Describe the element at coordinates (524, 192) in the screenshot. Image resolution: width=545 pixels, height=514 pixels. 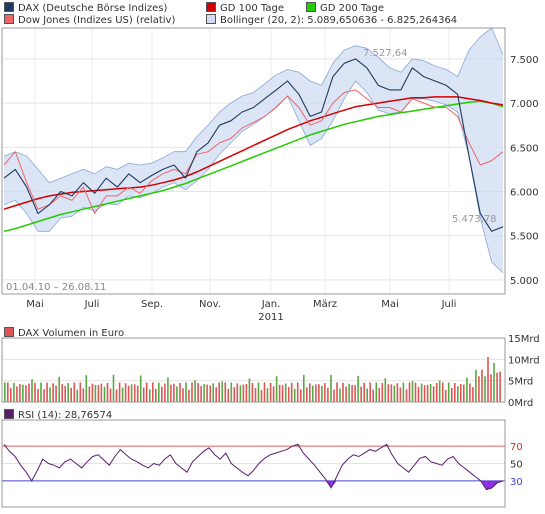
I see `price-y-tick-label: 6.000` at that location.